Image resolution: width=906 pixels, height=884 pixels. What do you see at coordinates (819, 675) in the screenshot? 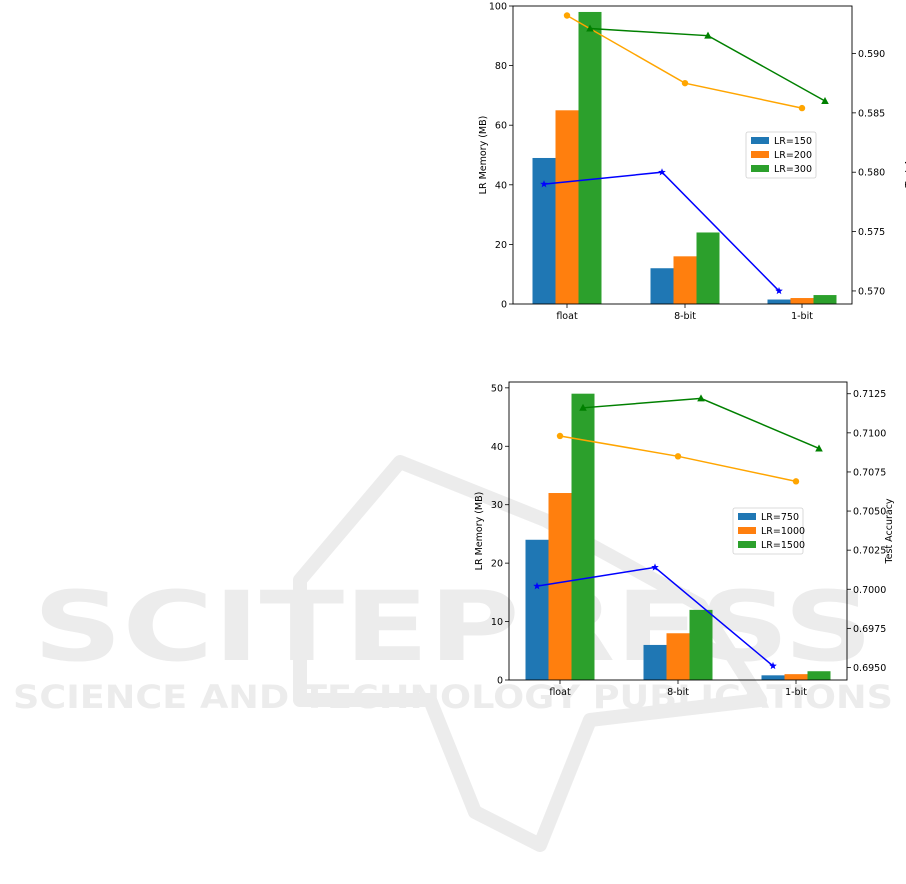
I see `bar-lr-1500-1-bit` at bounding box center [819, 675].